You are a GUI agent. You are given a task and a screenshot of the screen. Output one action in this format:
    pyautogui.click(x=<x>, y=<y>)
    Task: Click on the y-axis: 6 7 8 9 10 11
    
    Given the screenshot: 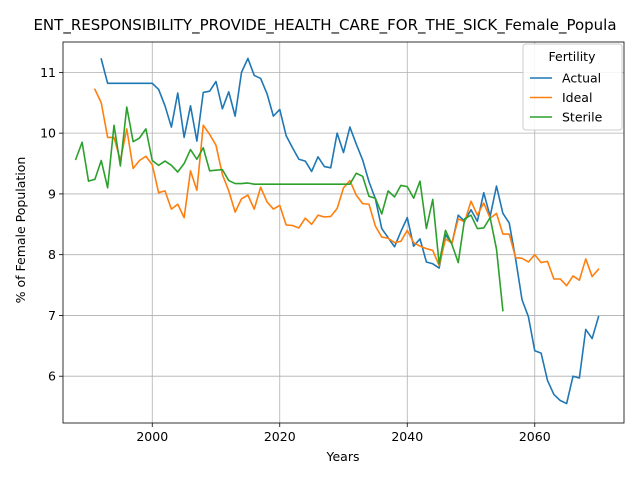 What is the action you would take?
    pyautogui.click(x=51, y=224)
    